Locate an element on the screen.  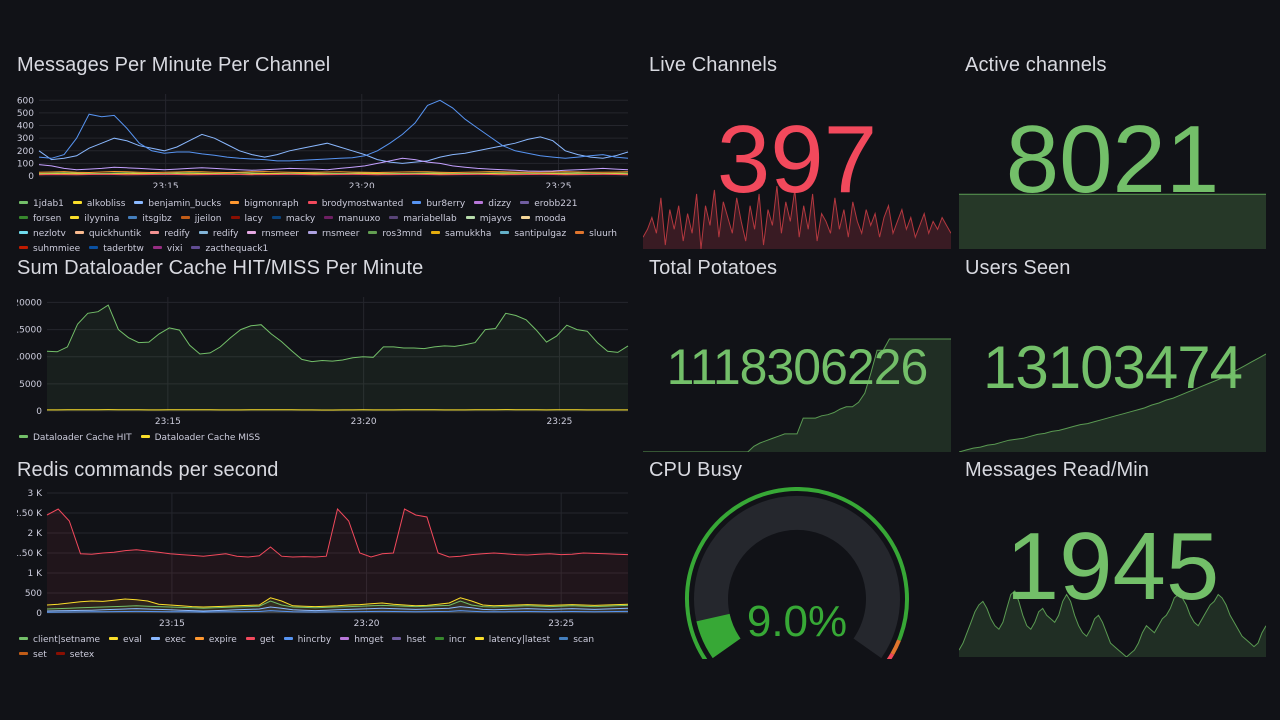
dataloader-chart: 20000 15000 10000 5000 0 23:15 23:20 23:25 is located at coordinates (324, 361).